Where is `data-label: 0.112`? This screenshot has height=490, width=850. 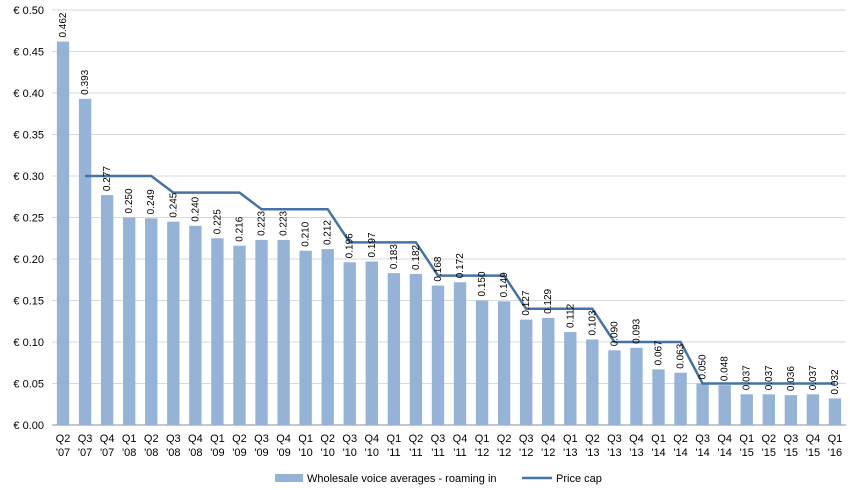
data-label: 0.112 is located at coordinates (570, 315).